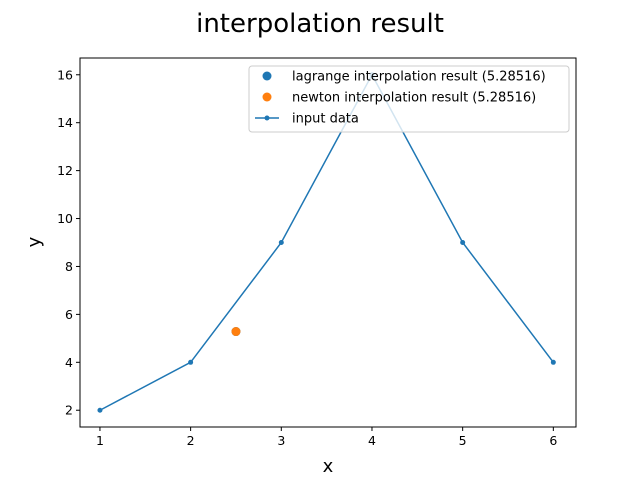 The image size is (640, 480). Describe the element at coordinates (69, 266) in the screenshot. I see `y-tick-label-3: 8` at that location.